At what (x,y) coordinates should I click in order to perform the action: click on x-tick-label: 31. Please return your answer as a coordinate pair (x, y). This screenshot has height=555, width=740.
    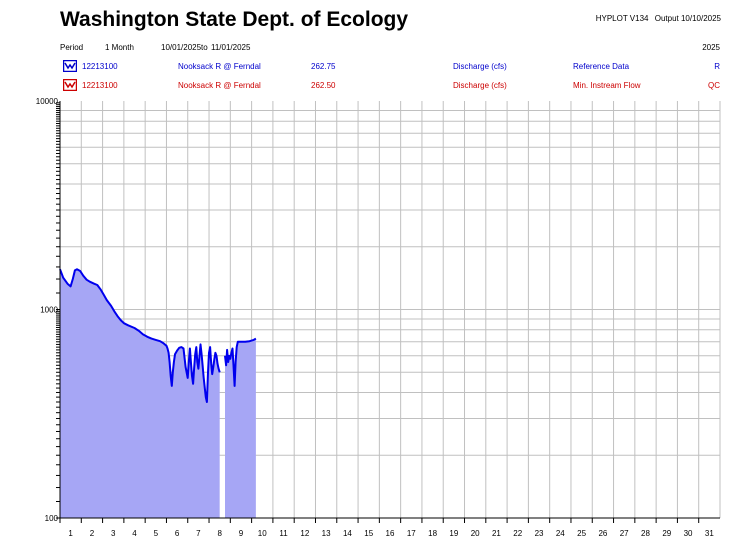
    Looking at the image, I should click on (709, 533).